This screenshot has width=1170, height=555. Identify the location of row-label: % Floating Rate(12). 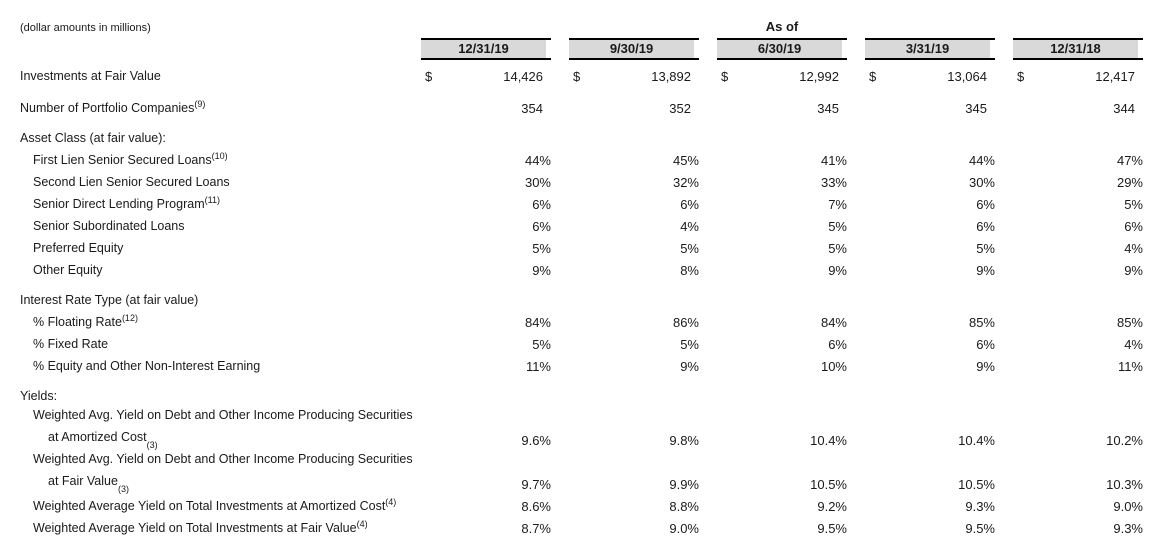
(85, 320).